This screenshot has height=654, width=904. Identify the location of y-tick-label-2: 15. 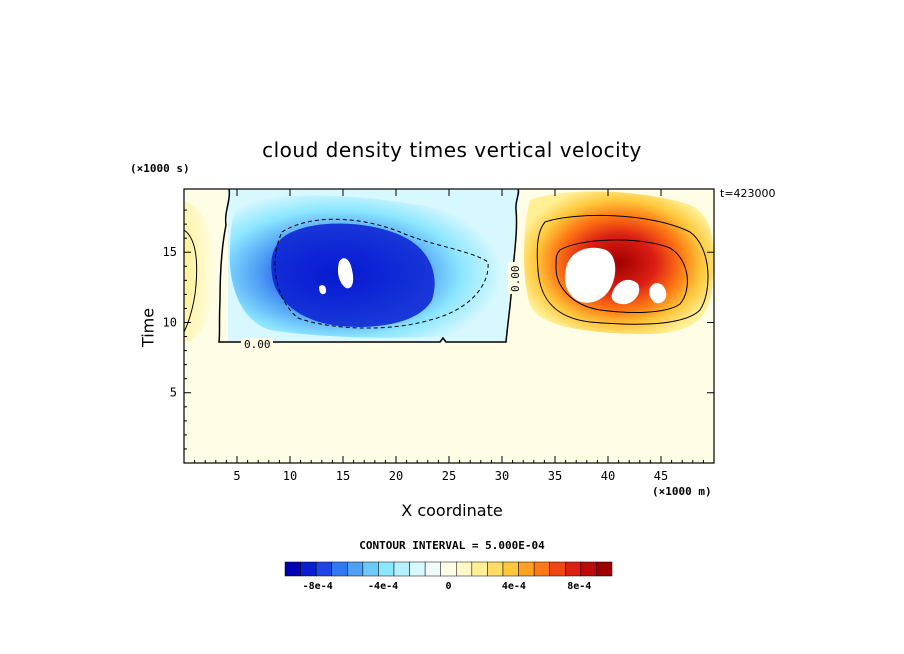
(170, 252).